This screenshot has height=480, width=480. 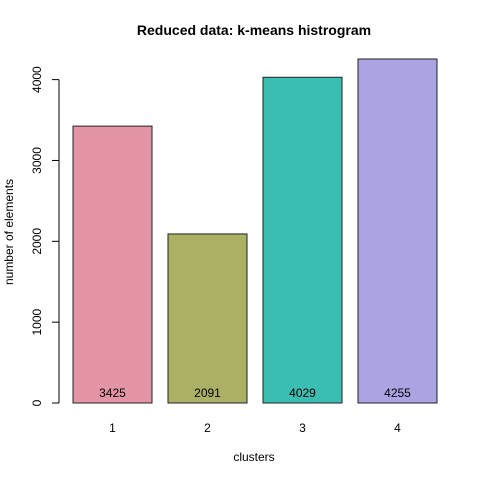 What do you see at coordinates (112, 393) in the screenshot?
I see `data-label: 3425` at bounding box center [112, 393].